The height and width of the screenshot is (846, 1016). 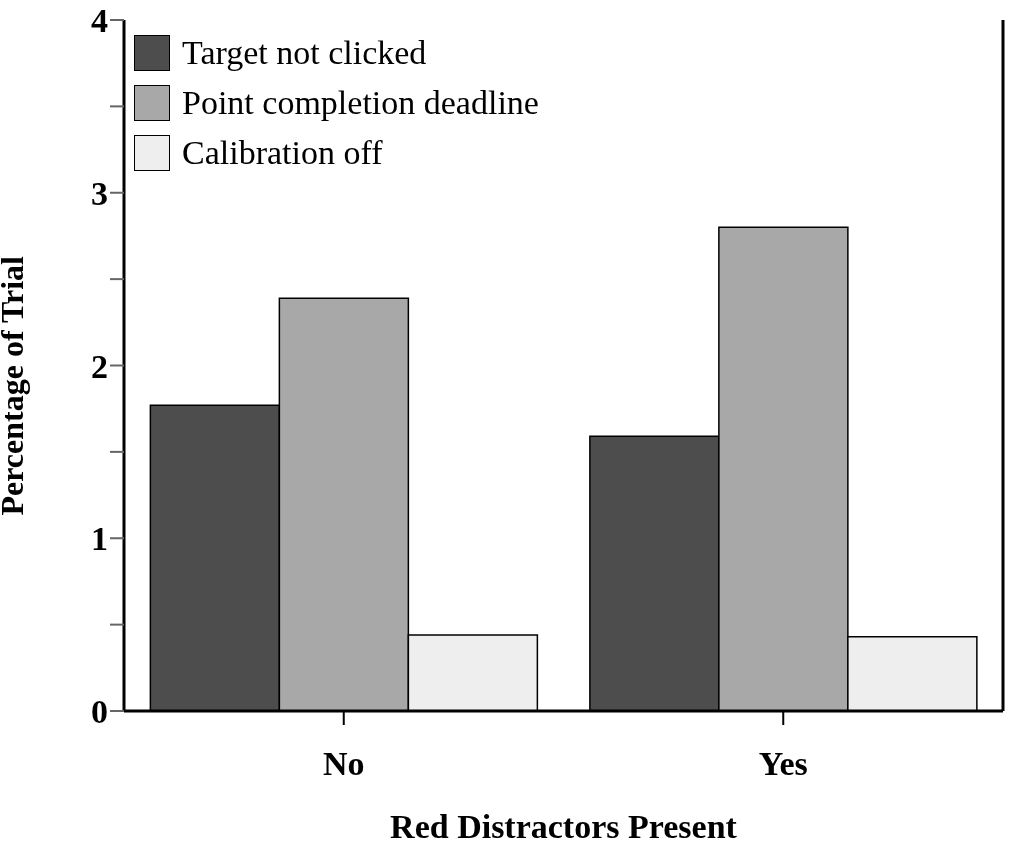 What do you see at coordinates (360, 103) in the screenshot?
I see `legend-label: Point completion deadline` at bounding box center [360, 103].